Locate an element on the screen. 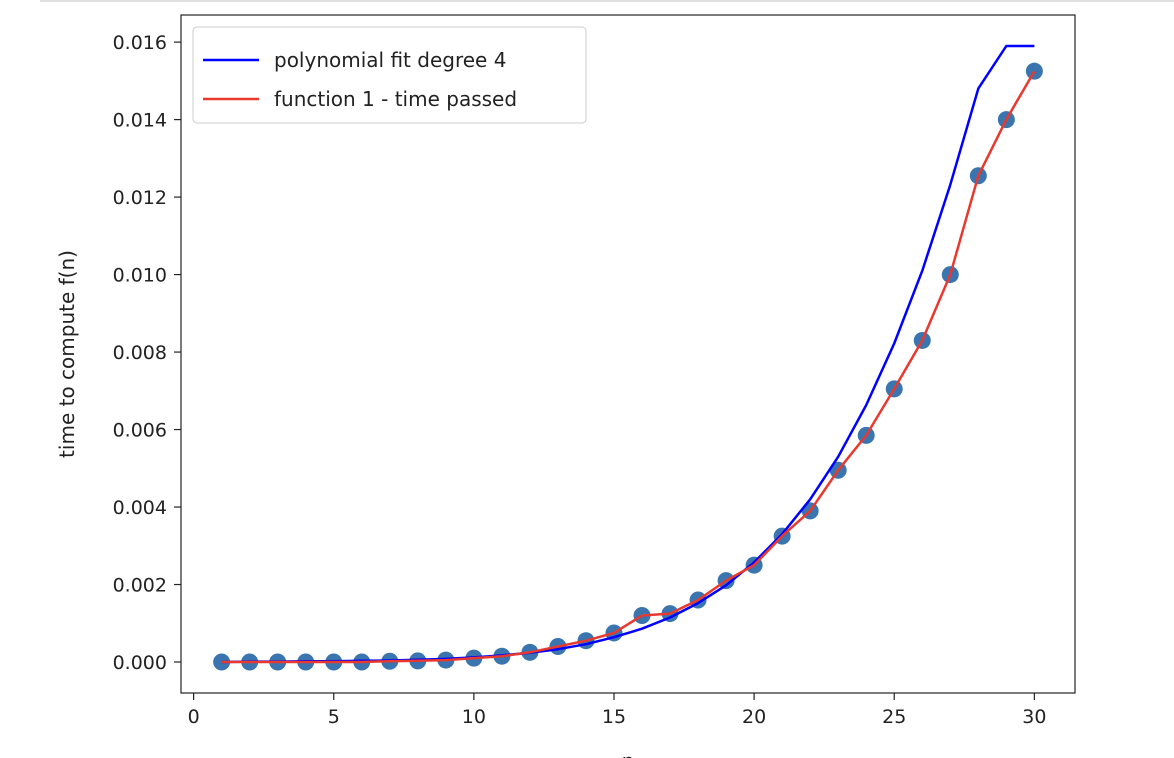 The width and height of the screenshot is (1174, 758). x-axis-ticks: 0 5 10 15 20 25 30 is located at coordinates (617, 710).